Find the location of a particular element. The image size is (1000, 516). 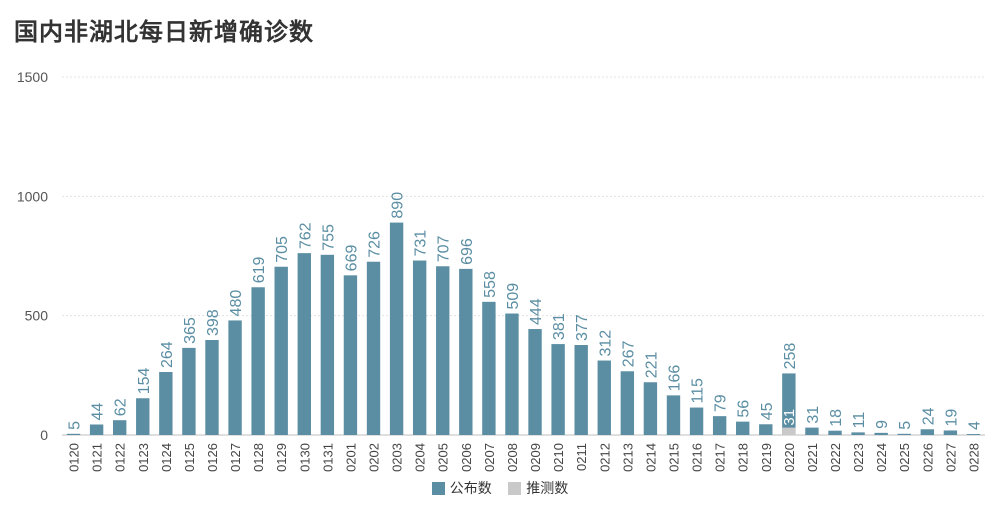

data-label: 115 is located at coordinates (698, 391).